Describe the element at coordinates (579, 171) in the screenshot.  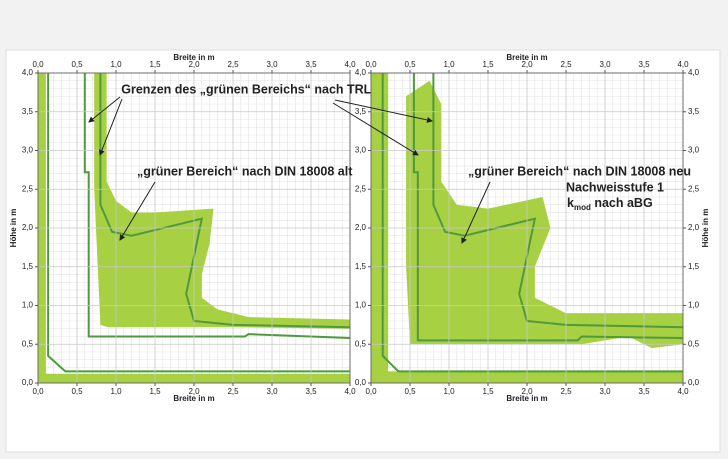
I see `annotation: „grüner Bereich“ nach DIN 18008 neu` at that location.